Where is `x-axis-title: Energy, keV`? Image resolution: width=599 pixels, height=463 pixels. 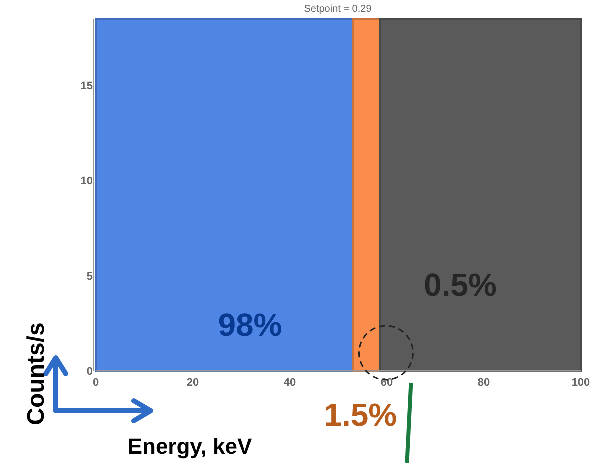
x-axis-title: Energy, keV is located at coordinates (190, 446).